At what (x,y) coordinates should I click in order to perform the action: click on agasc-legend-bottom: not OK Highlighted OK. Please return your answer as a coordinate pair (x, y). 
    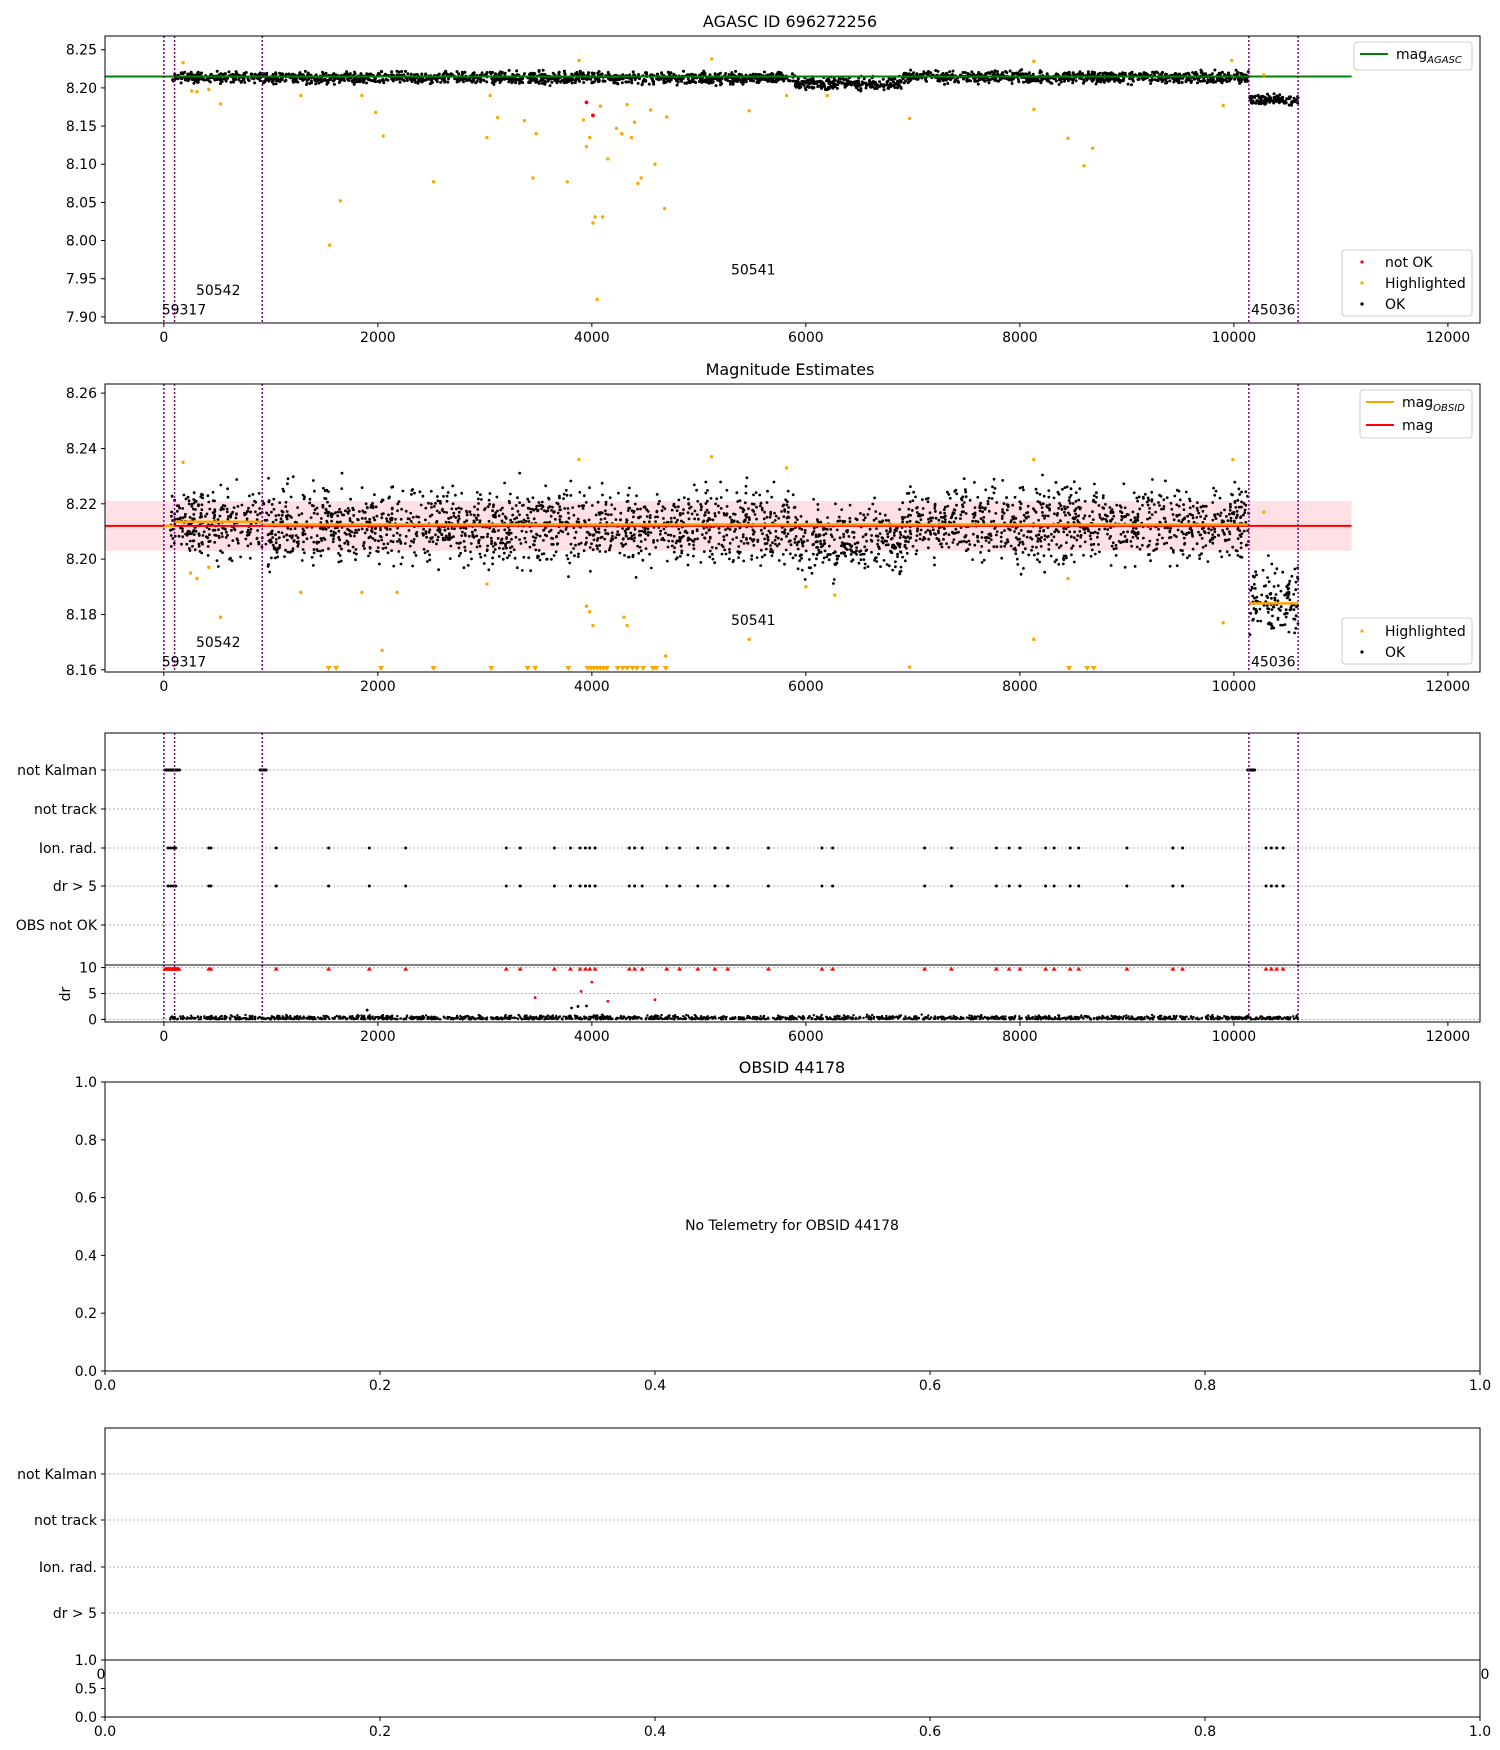
    Looking at the image, I should click on (1407, 283).